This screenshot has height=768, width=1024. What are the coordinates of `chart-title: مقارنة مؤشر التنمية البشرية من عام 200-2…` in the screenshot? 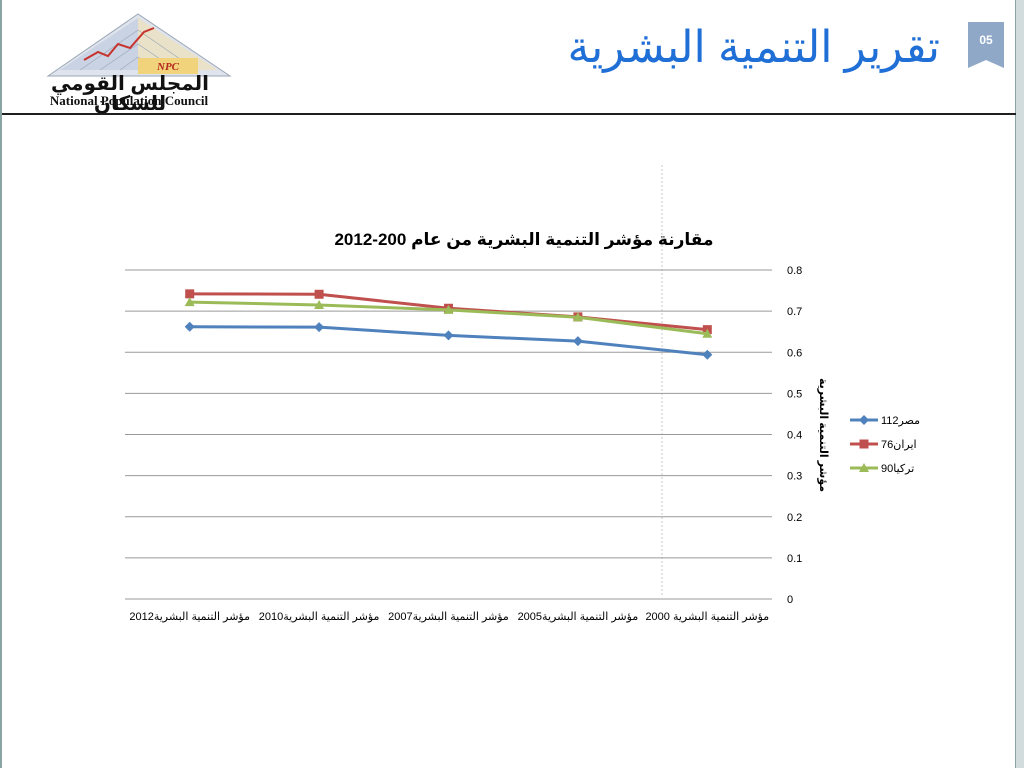 It's located at (523, 240).